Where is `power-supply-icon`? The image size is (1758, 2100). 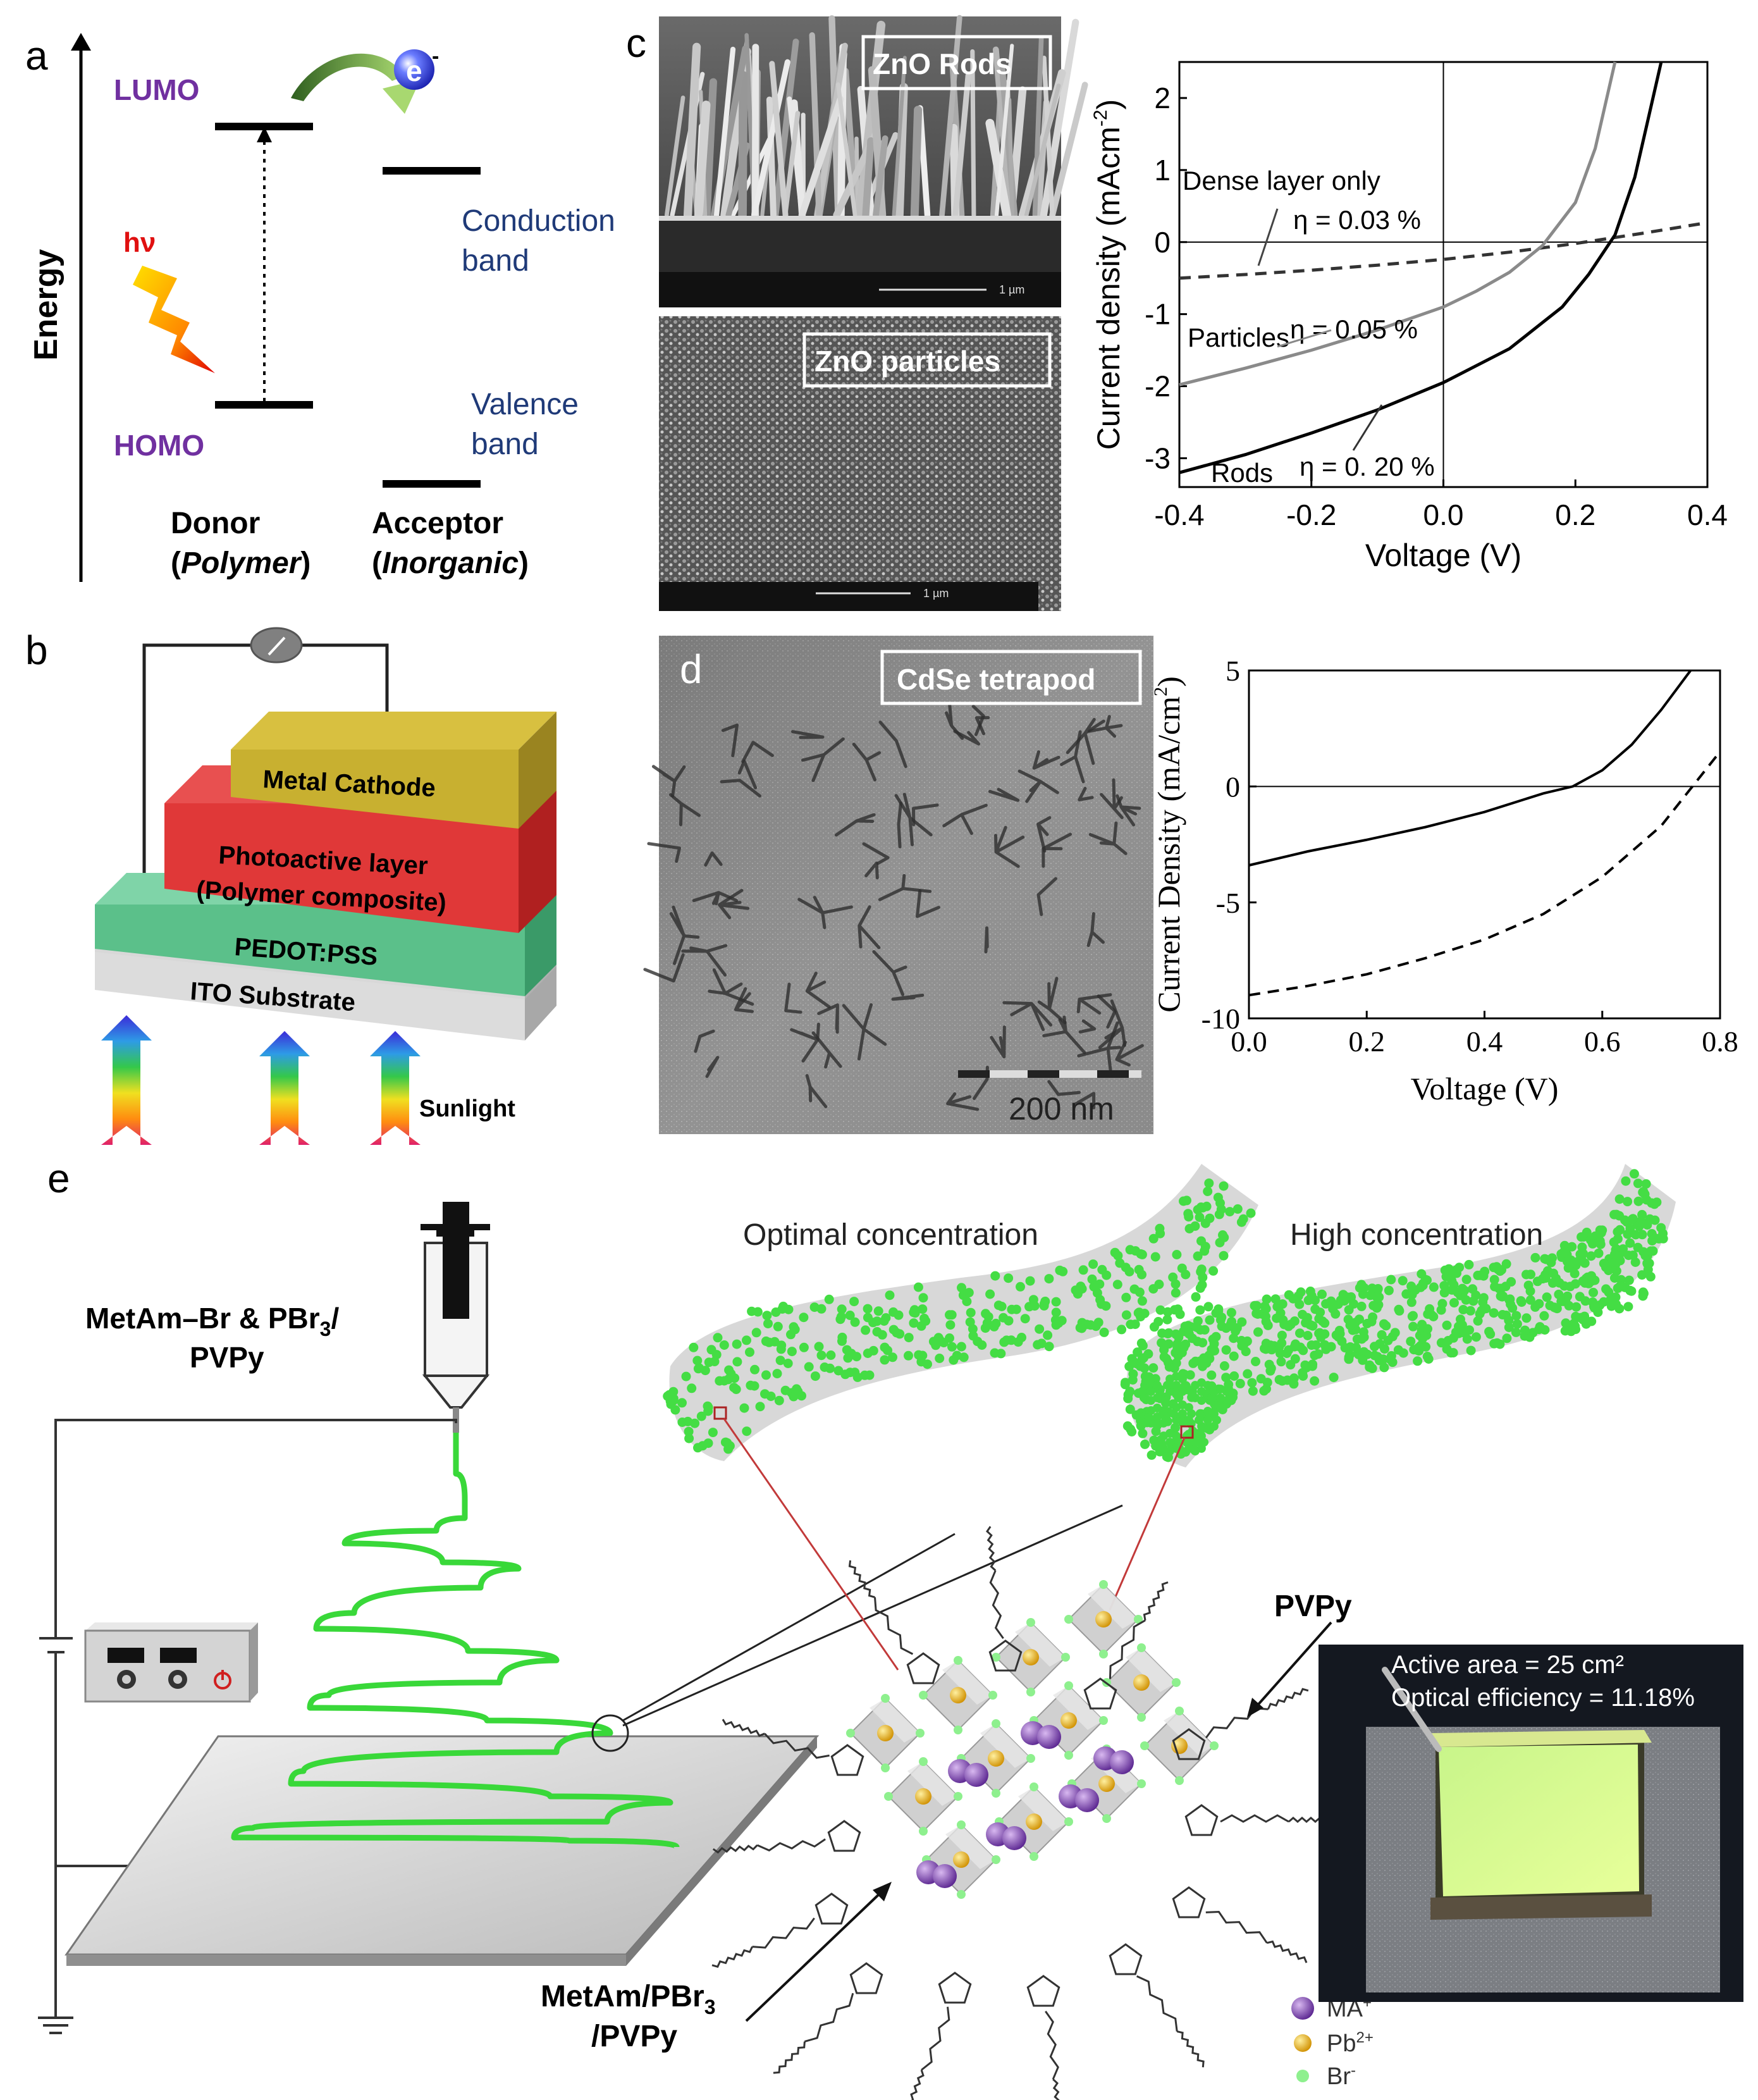 power-supply-icon is located at coordinates (171, 1662).